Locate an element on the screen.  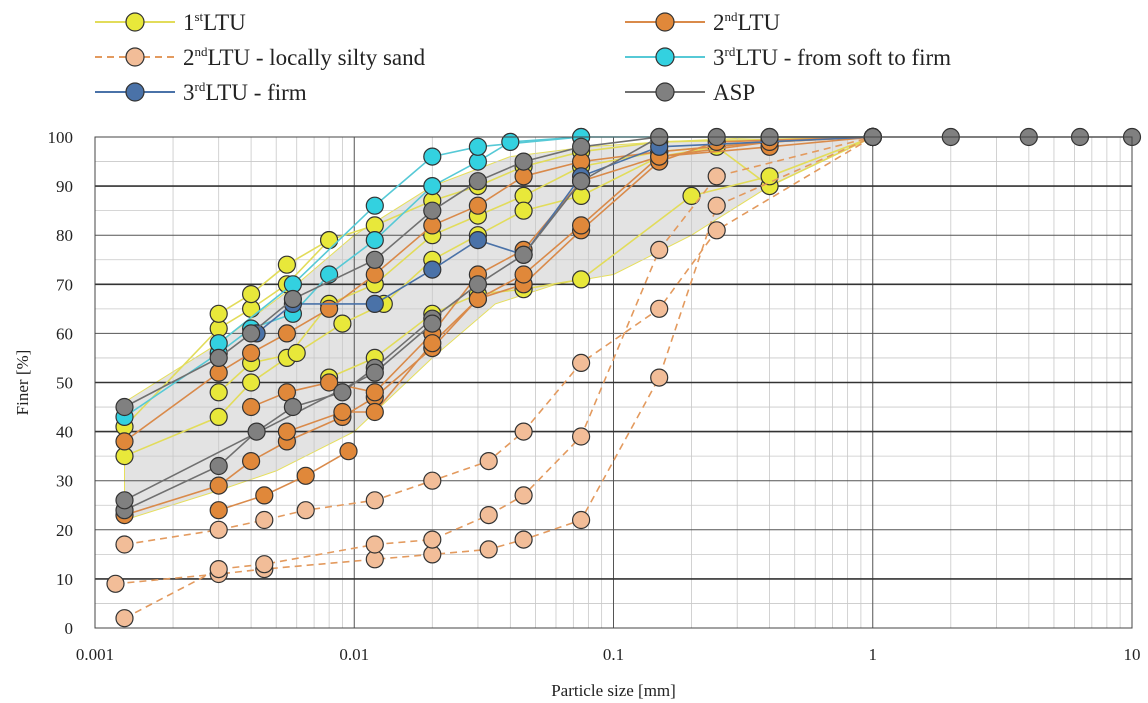
legend-item: 2ndLTU is located at coordinates (702, 22).